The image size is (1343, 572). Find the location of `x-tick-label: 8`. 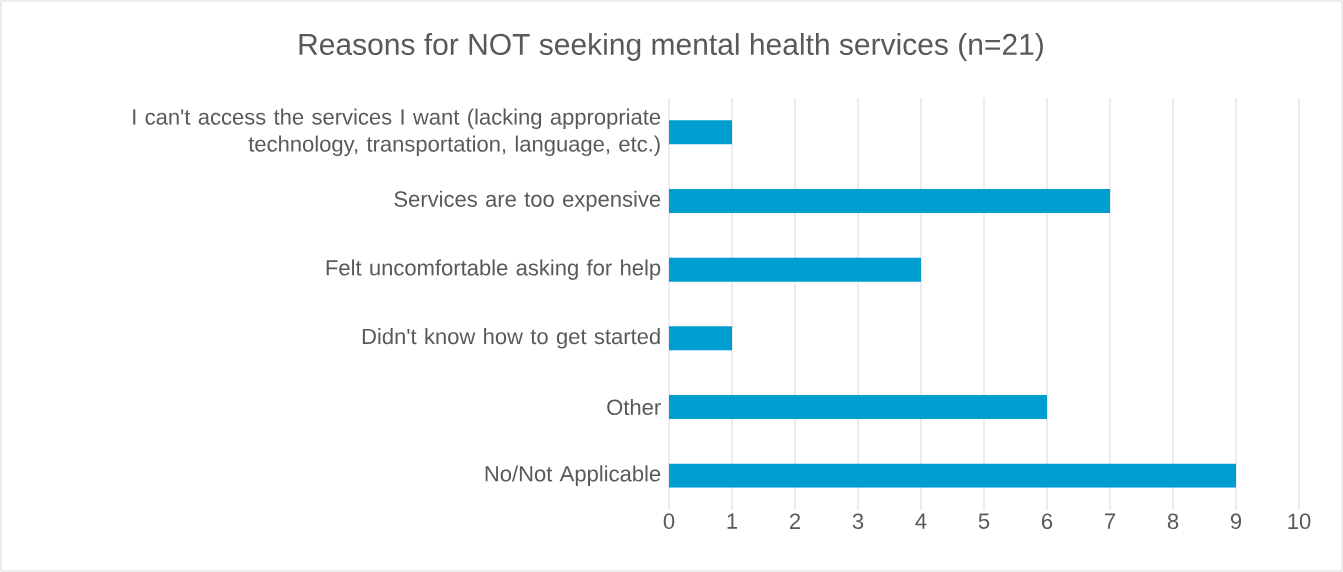

x-tick-label: 8 is located at coordinates (1173, 521).